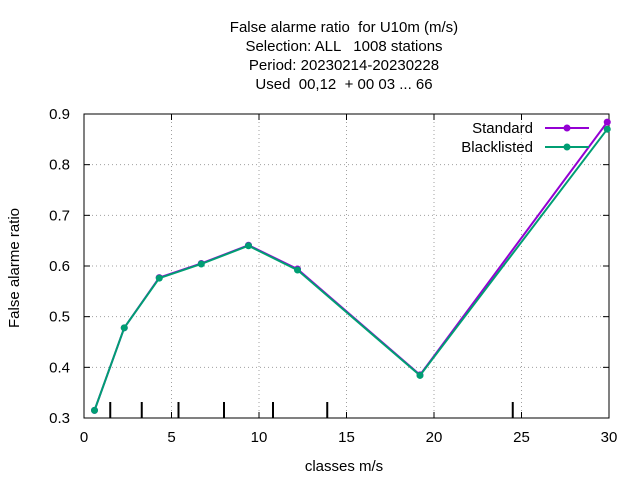 The width and height of the screenshot is (640, 480). I want to click on y-tick-label: 0.3, so click(59, 418).